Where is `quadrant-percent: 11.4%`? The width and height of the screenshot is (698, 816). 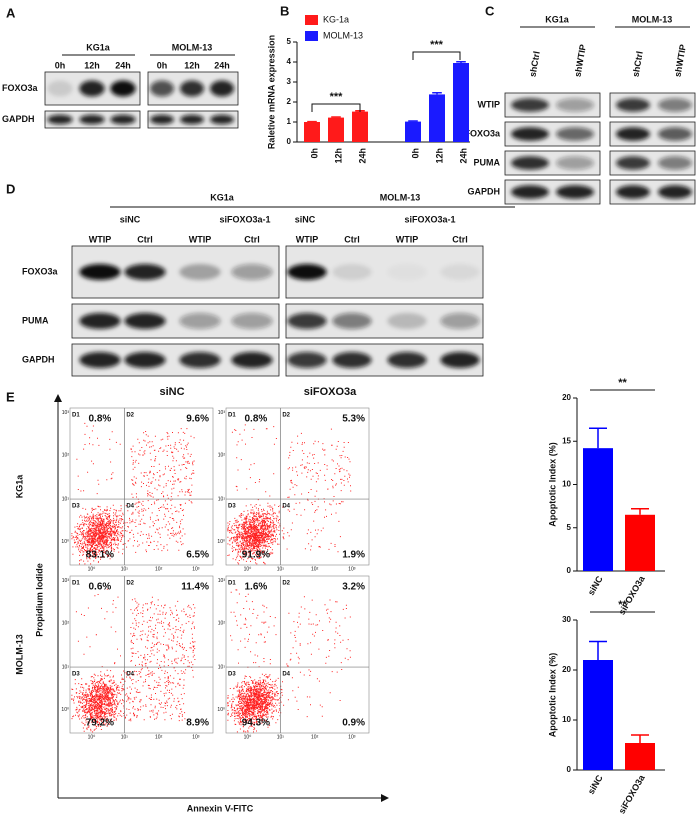 quadrant-percent: 11.4% is located at coordinates (195, 587).